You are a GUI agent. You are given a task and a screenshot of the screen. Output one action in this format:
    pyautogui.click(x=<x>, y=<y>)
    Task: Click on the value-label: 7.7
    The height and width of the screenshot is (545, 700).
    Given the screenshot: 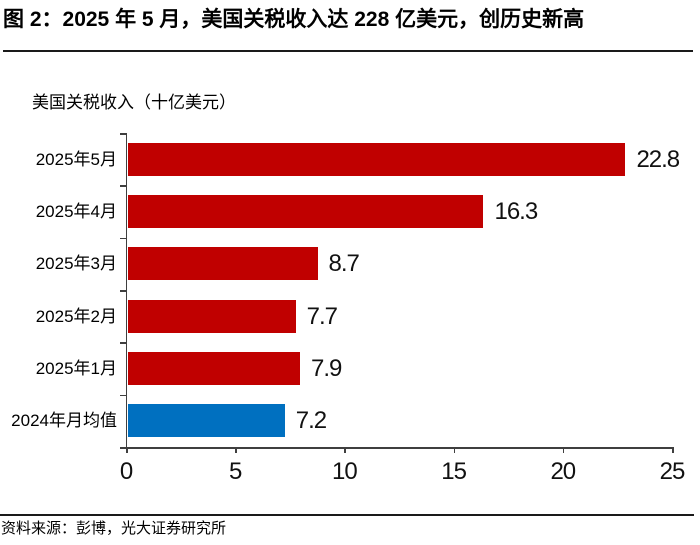 What is the action you would take?
    pyautogui.click(x=322, y=316)
    